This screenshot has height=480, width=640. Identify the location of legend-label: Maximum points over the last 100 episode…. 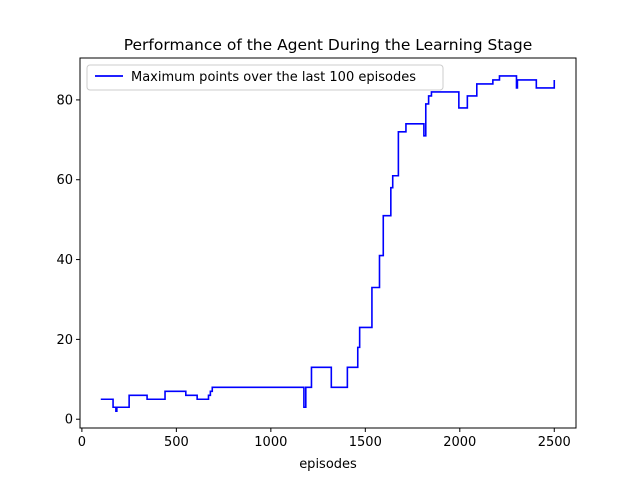
(273, 77).